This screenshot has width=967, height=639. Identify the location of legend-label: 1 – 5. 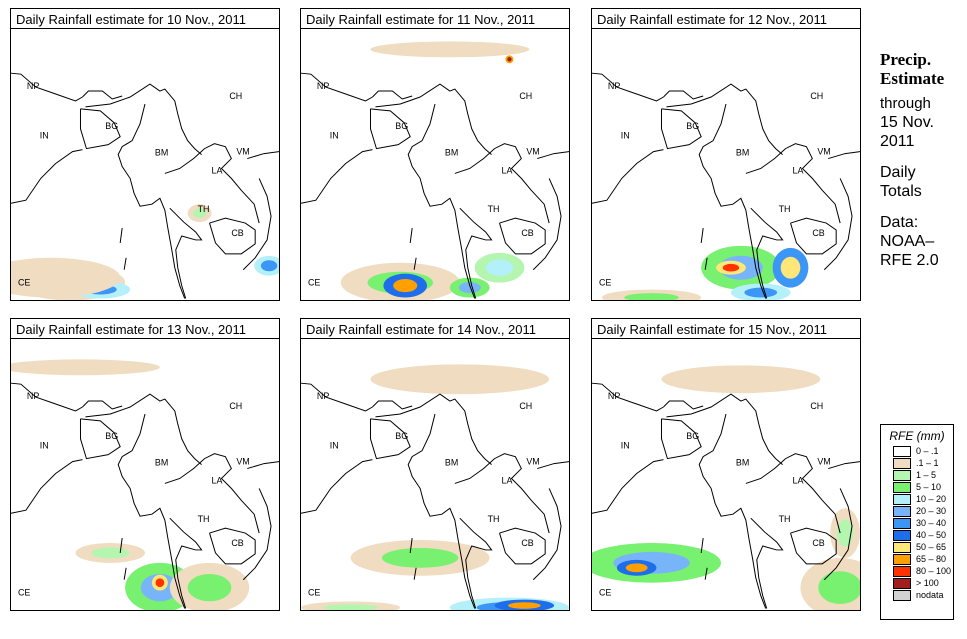
(926, 475).